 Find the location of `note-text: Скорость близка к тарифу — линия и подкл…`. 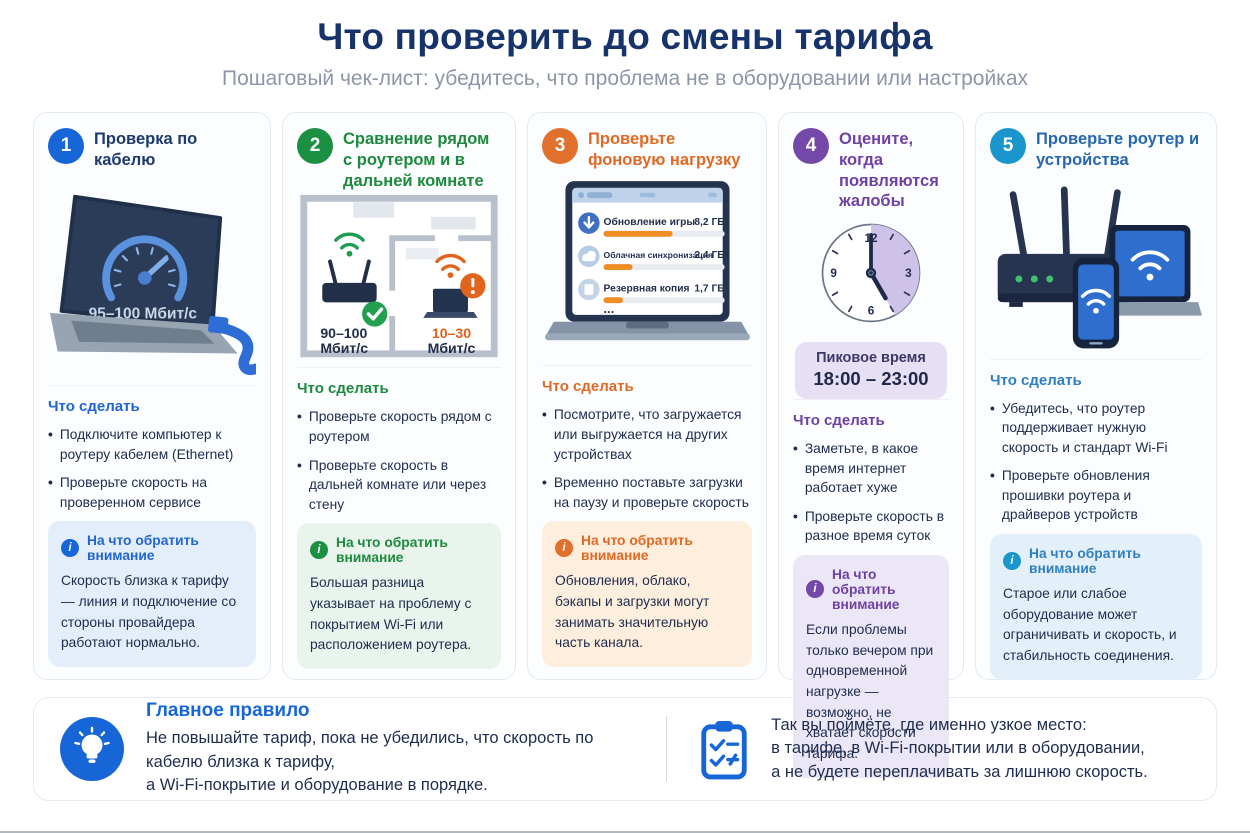

note-text: Скорость близка к тарифу — линия и подкл… is located at coordinates (149, 612).